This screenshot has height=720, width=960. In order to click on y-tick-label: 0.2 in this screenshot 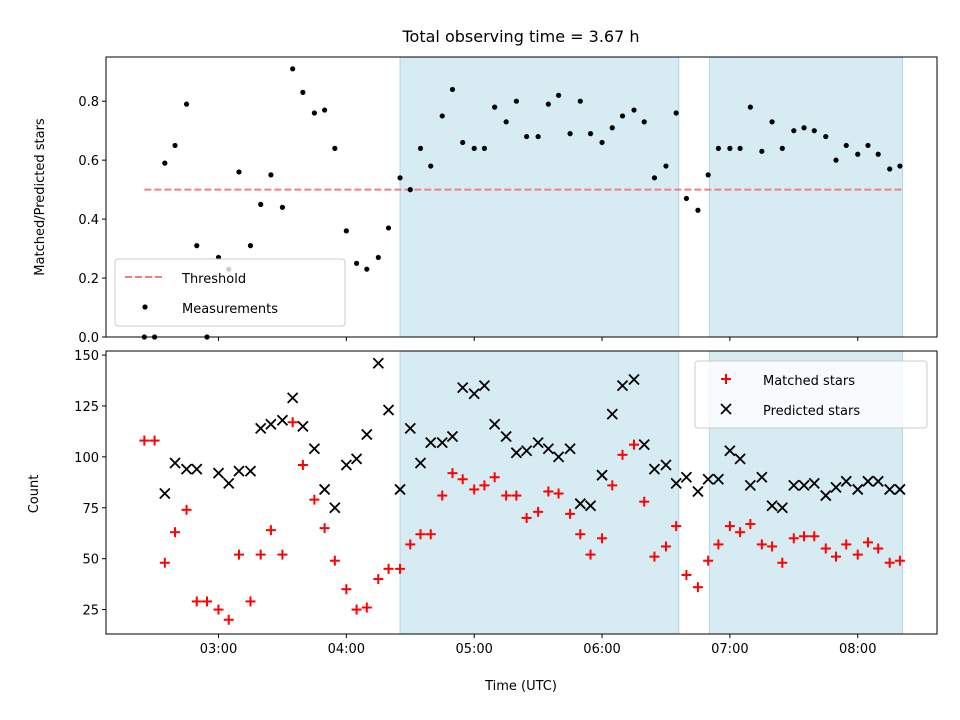, I will do `click(88, 279)`.